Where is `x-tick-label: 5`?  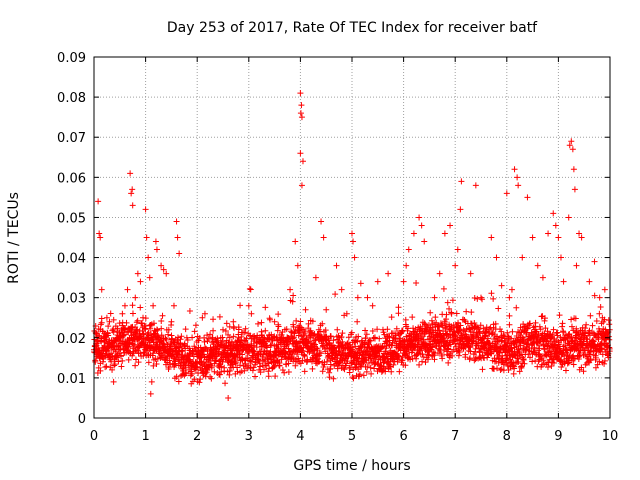
x-tick-label: 5 is located at coordinates (352, 436).